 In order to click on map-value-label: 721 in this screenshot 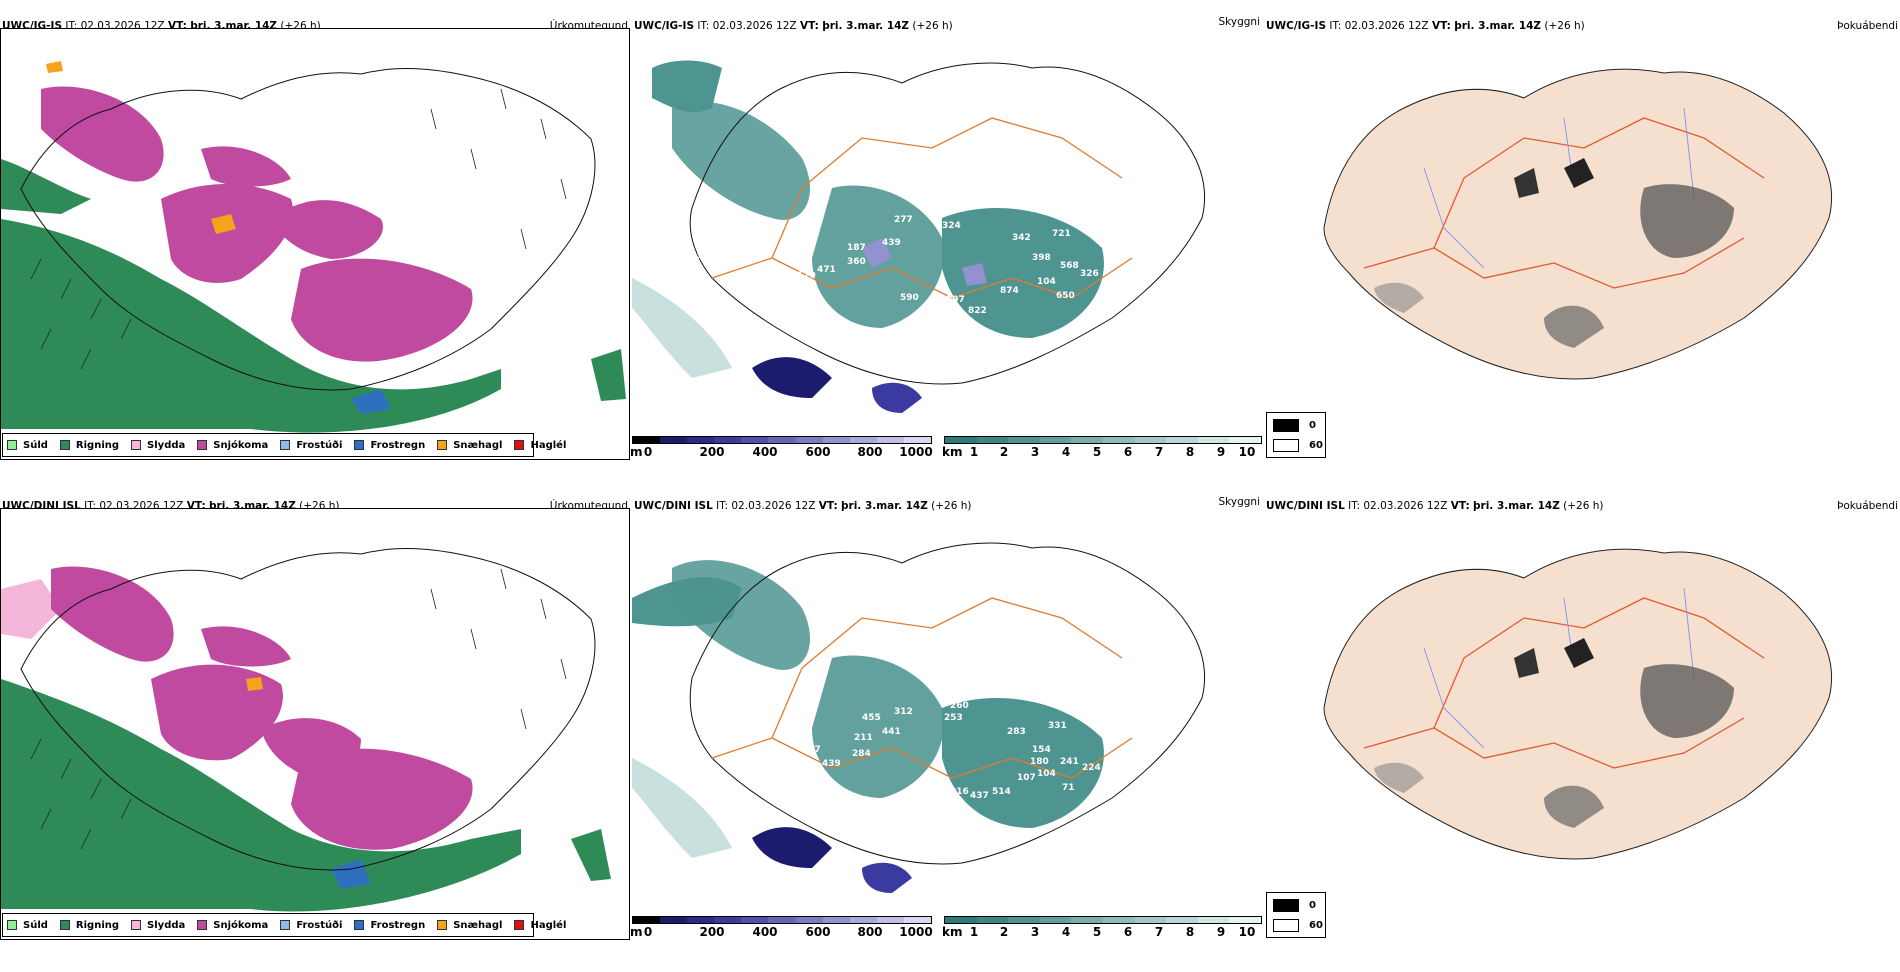, I will do `click(1061, 234)`.